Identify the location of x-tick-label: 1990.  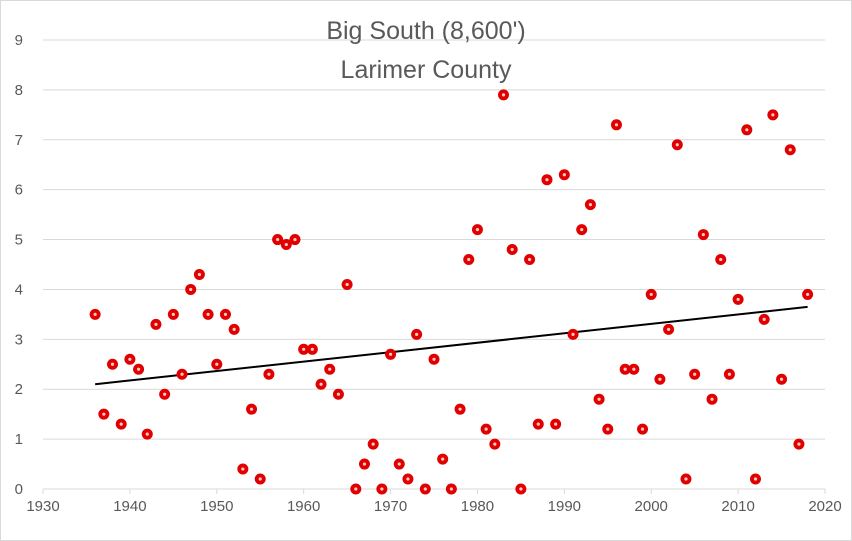
(564, 506).